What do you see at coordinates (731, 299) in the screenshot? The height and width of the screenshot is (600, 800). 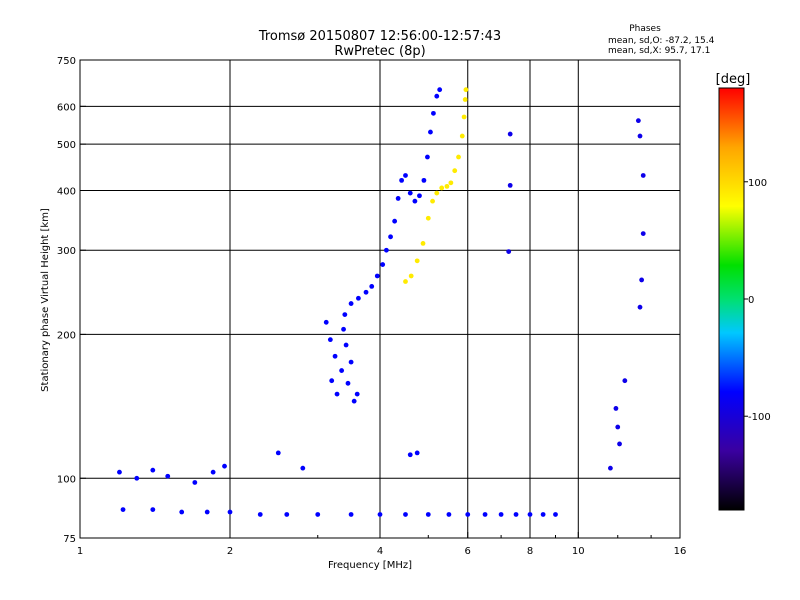 I see `colorbar` at bounding box center [731, 299].